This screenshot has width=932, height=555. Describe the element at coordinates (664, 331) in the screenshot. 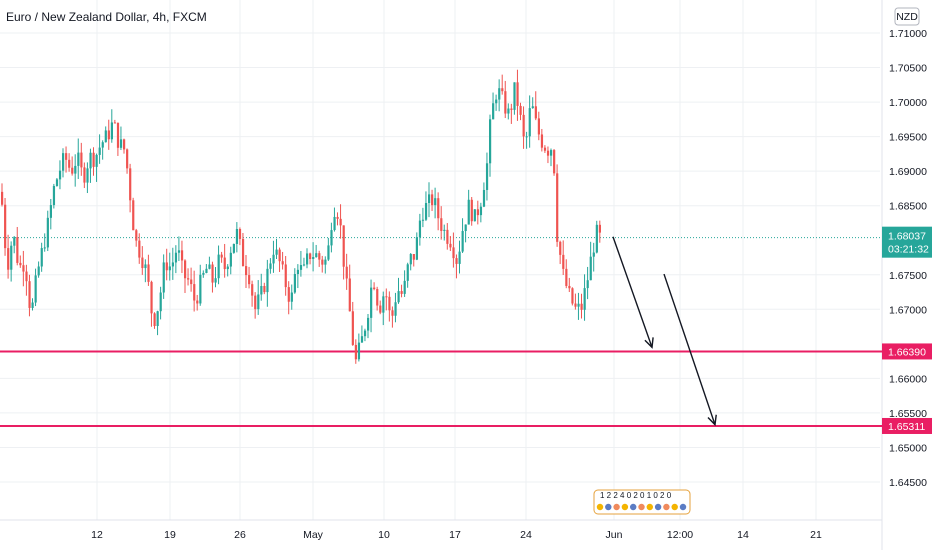

I see `arrow-annotations` at that location.